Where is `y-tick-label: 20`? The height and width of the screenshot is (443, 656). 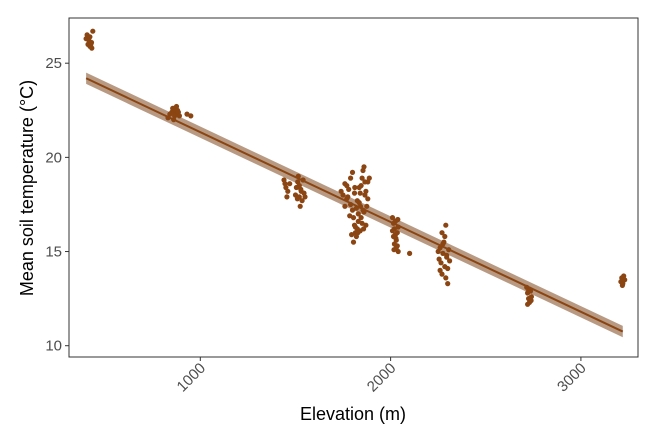 y-tick-label: 20 is located at coordinates (53, 157).